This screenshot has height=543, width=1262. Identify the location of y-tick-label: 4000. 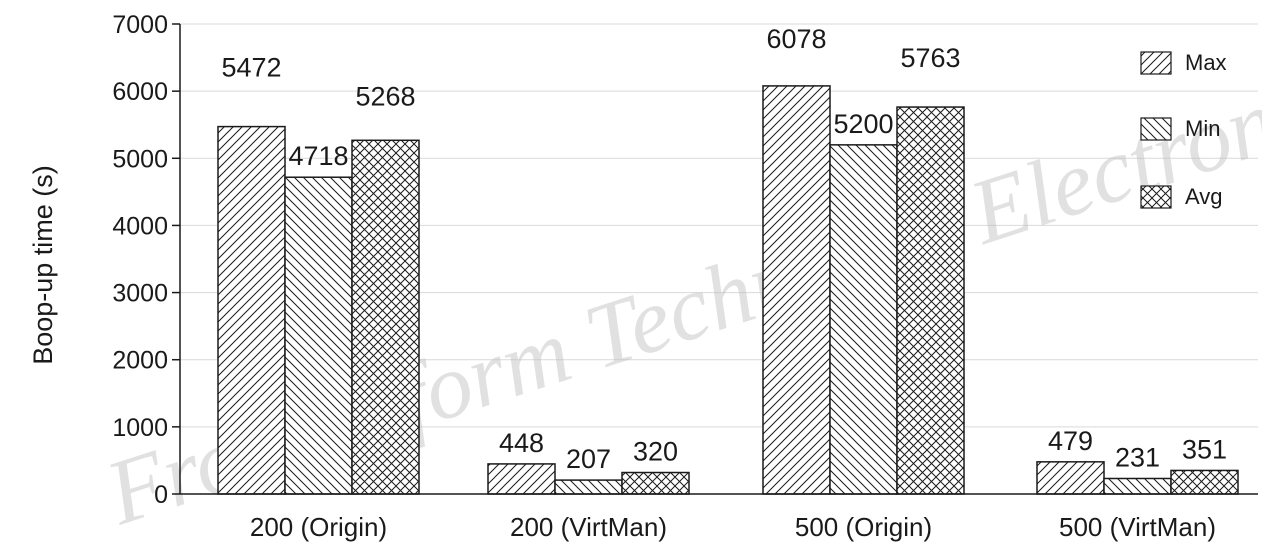
(140, 226).